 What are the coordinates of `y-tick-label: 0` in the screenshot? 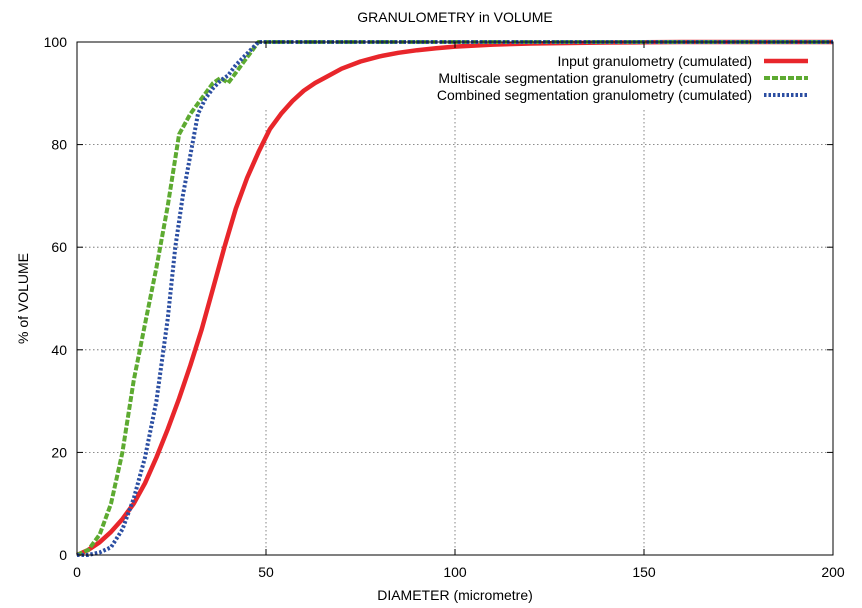 It's located at (63, 555).